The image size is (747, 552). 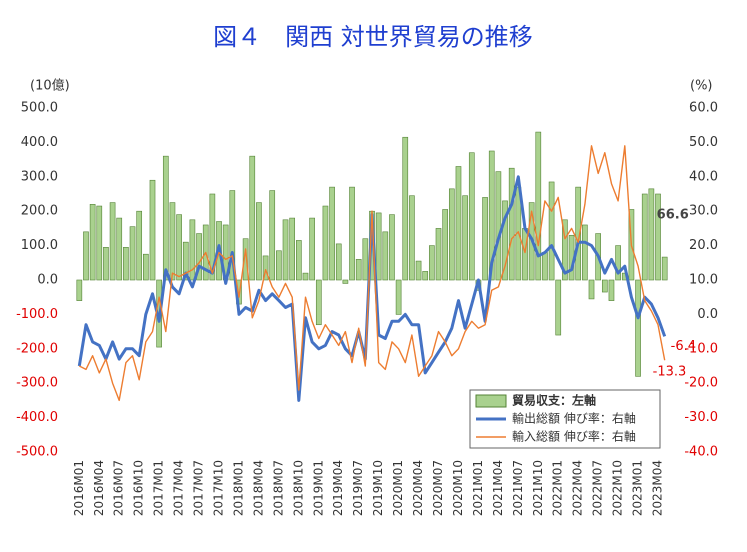 I want to click on x-tick-label: 2017M01, so click(x=159, y=488).